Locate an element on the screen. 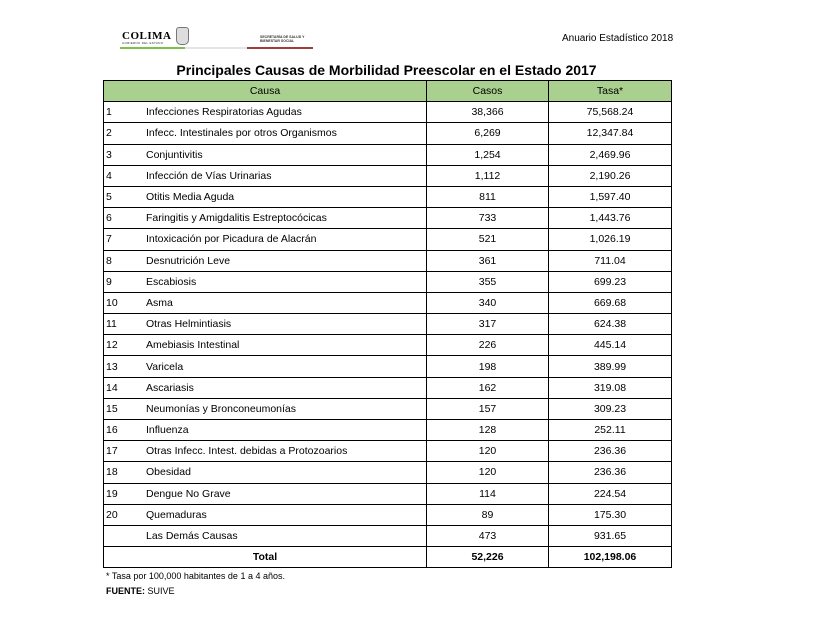 The height and width of the screenshot is (640, 829). source-label: FUENTE: is located at coordinates (125, 591).